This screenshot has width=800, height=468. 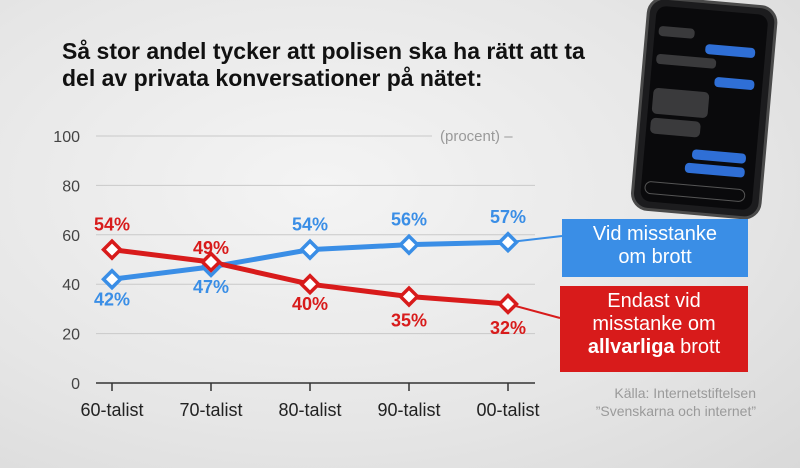 What do you see at coordinates (631, 347) in the screenshot?
I see `legend-red-emphasis: allvarliga` at bounding box center [631, 347].